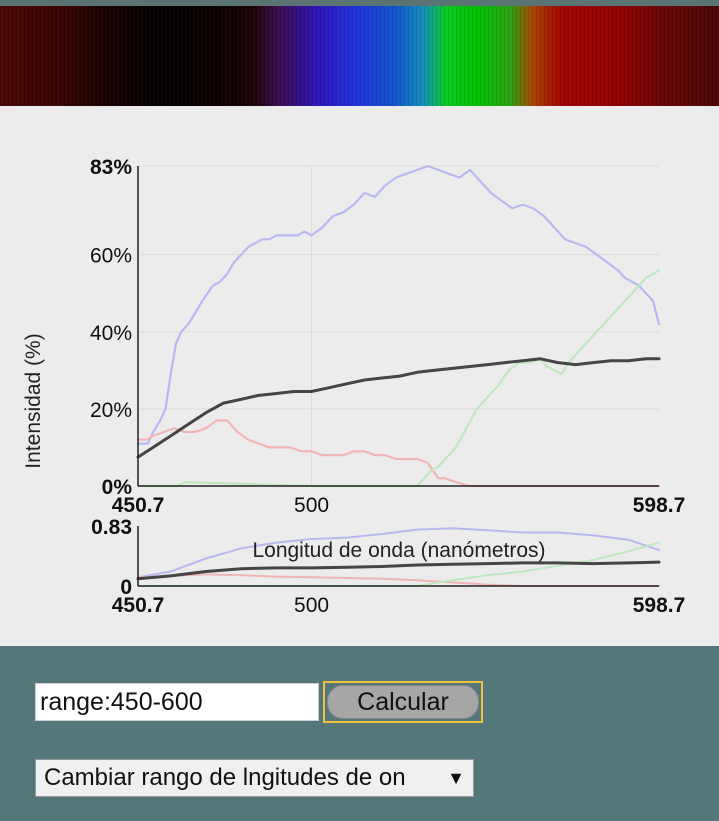 This screenshot has width=719, height=821. What do you see at coordinates (659, 605) in the screenshot?
I see `overview-x-tick-label: 598.7` at bounding box center [659, 605].